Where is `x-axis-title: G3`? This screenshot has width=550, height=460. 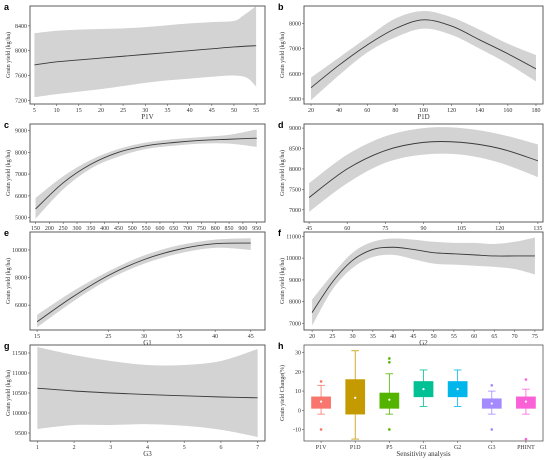
x-axis-title: G3 is located at coordinates (147, 454).